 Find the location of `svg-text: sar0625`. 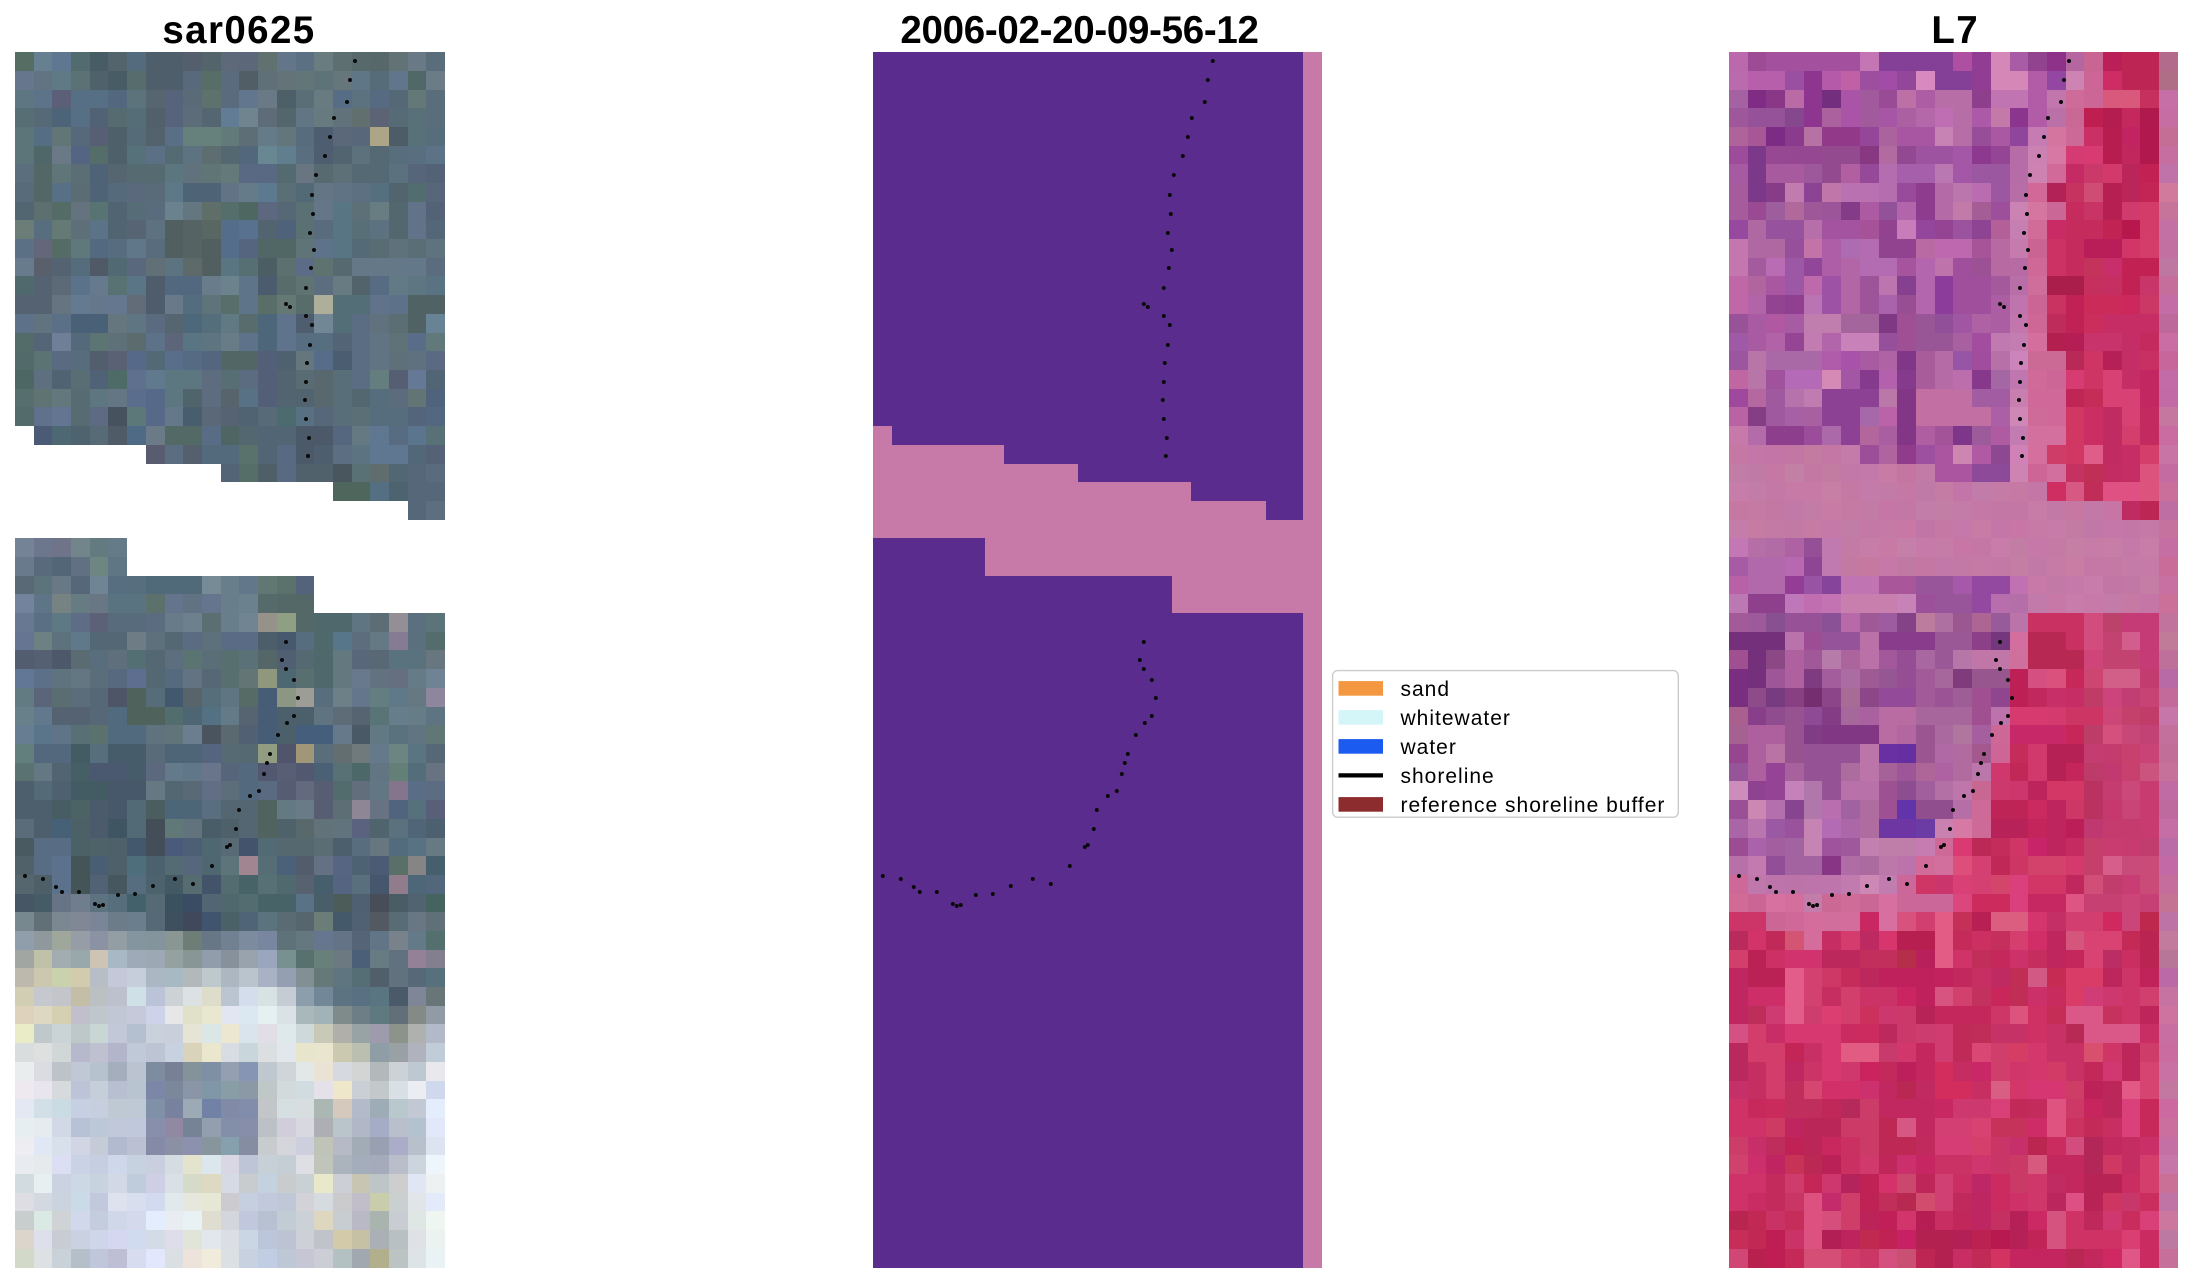

svg-text: sar0625 is located at coordinates (238, 30).